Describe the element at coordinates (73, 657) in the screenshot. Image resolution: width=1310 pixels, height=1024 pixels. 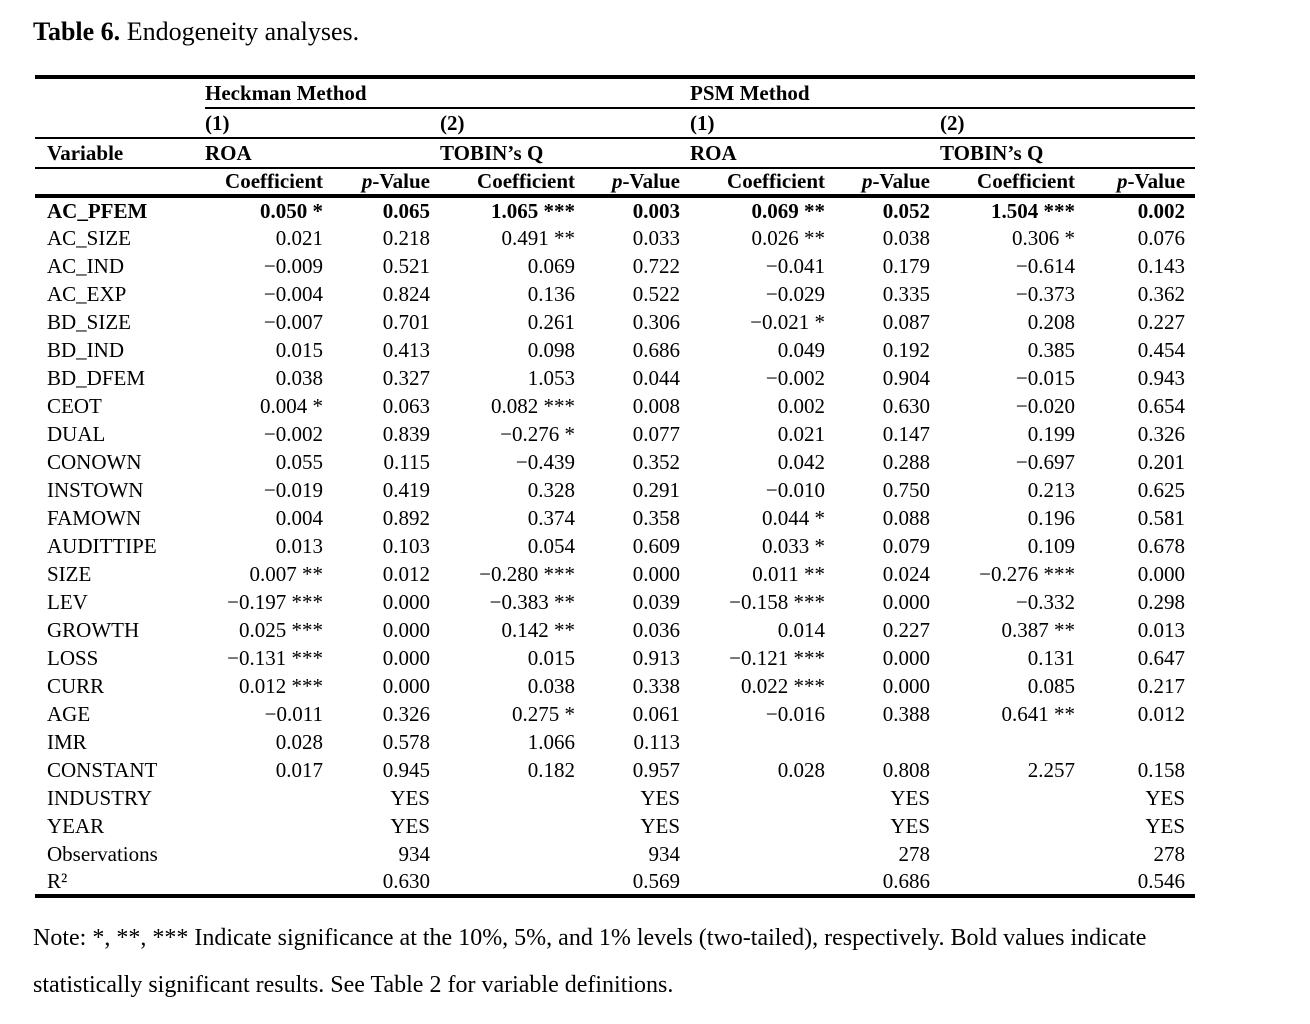
I see `variable-label: LOSS` at that location.